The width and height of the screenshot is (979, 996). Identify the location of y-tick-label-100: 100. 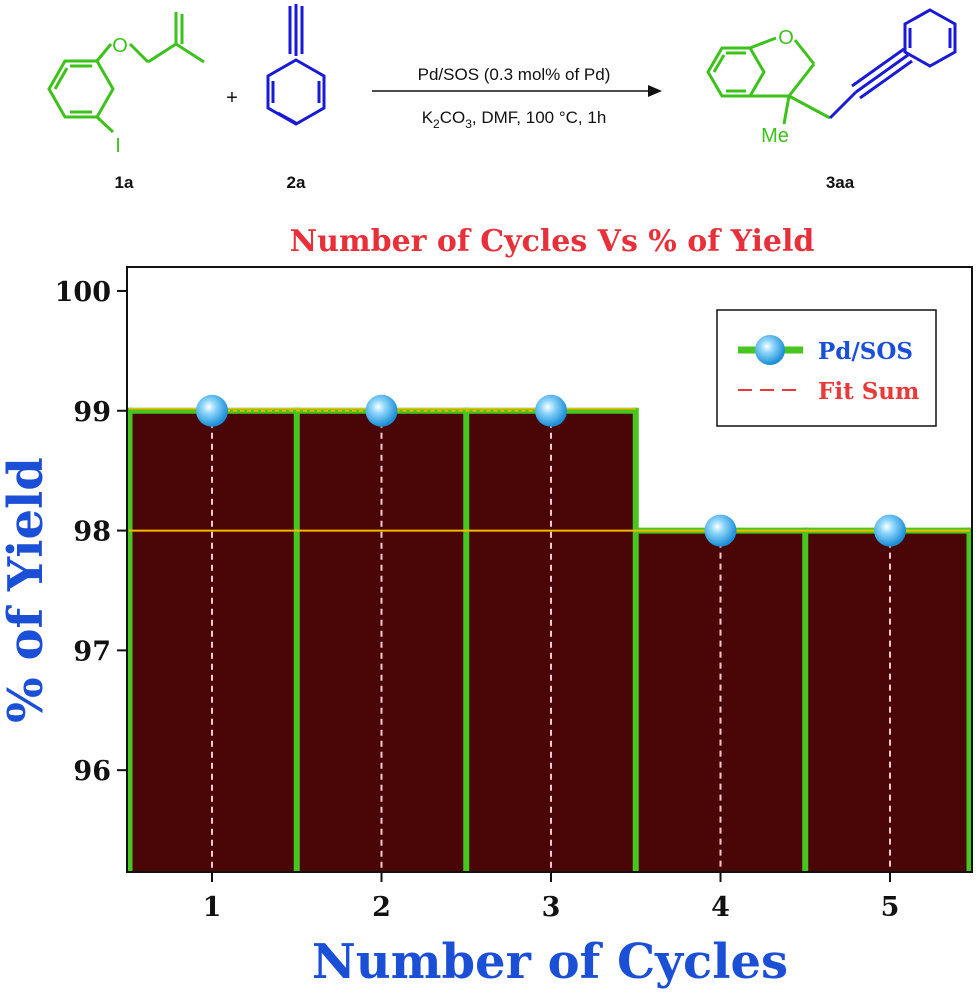
(83, 292).